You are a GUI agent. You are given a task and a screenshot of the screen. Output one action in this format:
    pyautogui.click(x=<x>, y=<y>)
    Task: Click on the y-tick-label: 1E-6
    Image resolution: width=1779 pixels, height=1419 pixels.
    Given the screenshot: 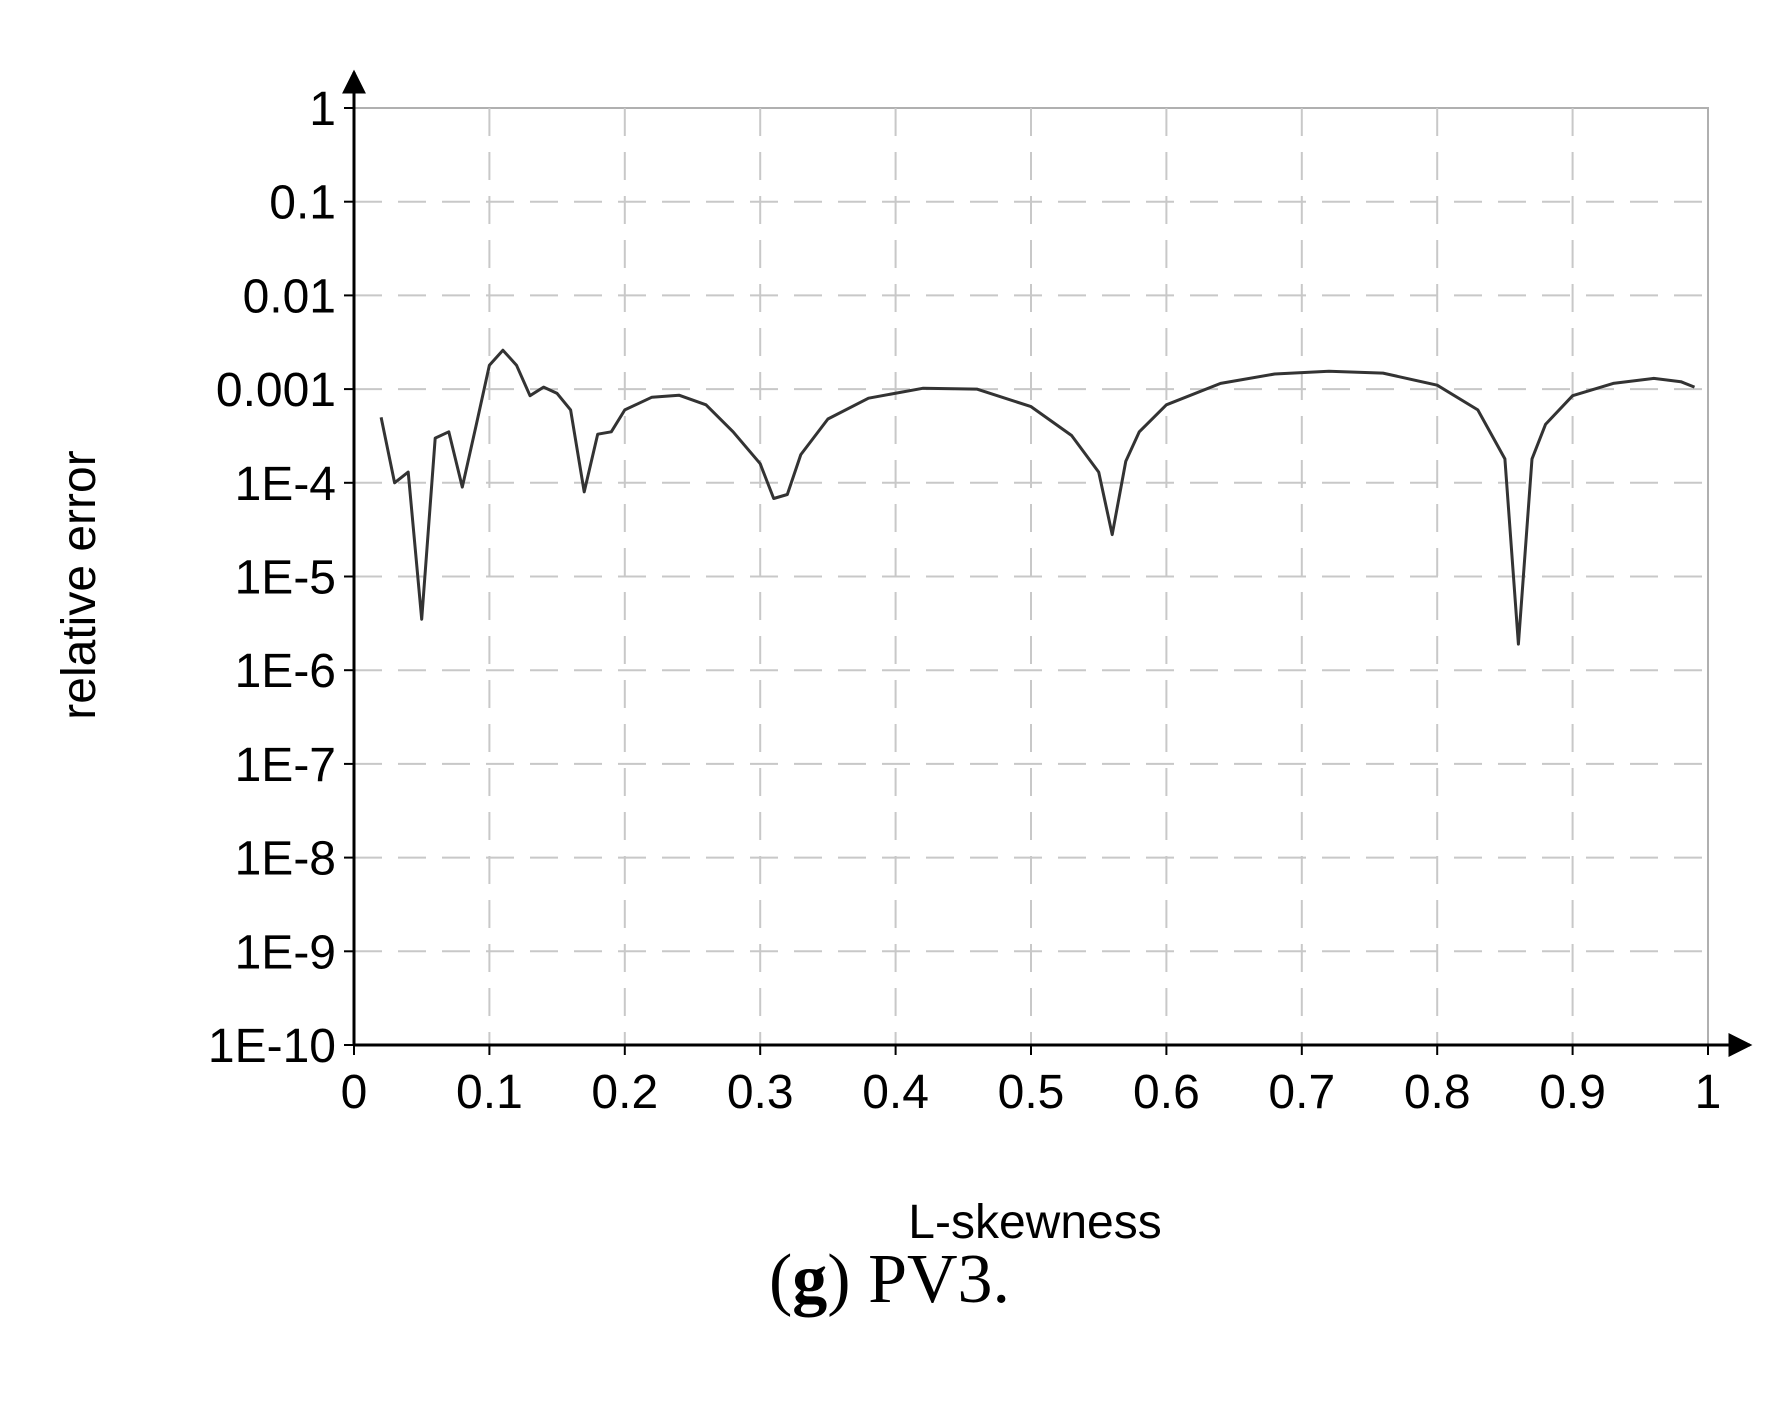 What is the action you would take?
    pyautogui.click(x=285, y=671)
    